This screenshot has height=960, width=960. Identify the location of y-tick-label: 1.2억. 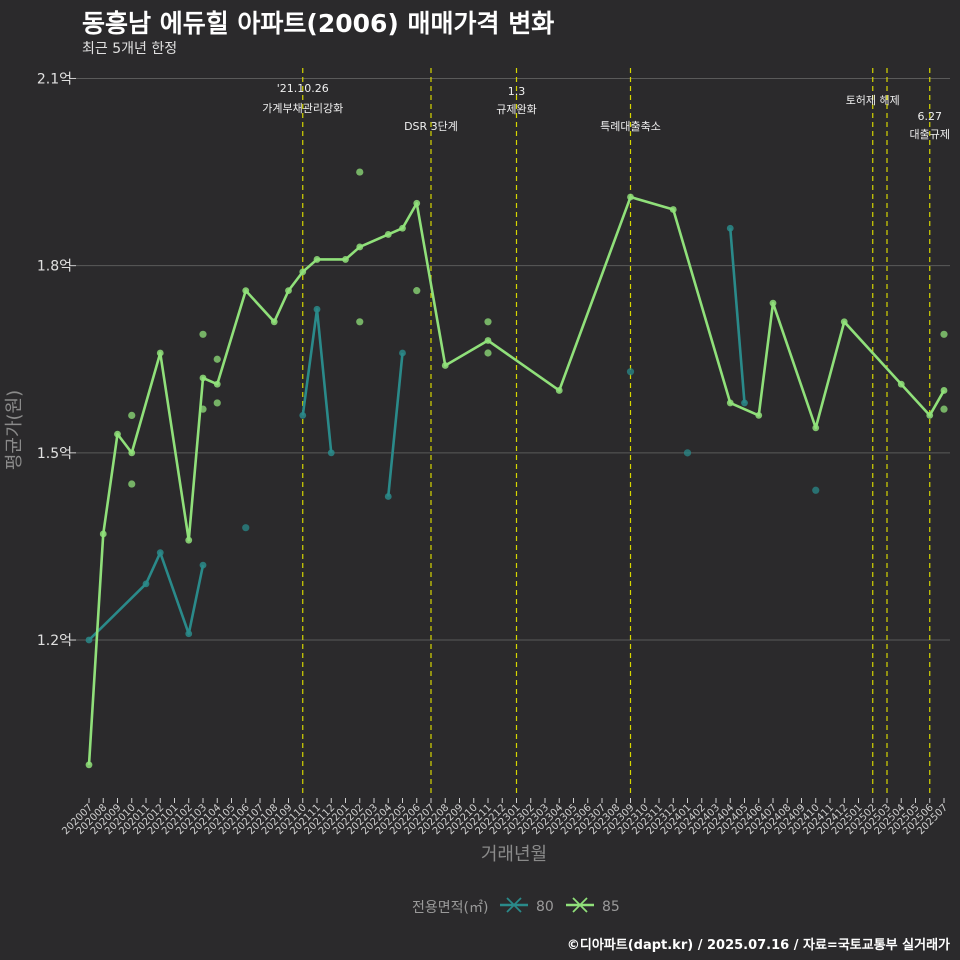
(54, 641).